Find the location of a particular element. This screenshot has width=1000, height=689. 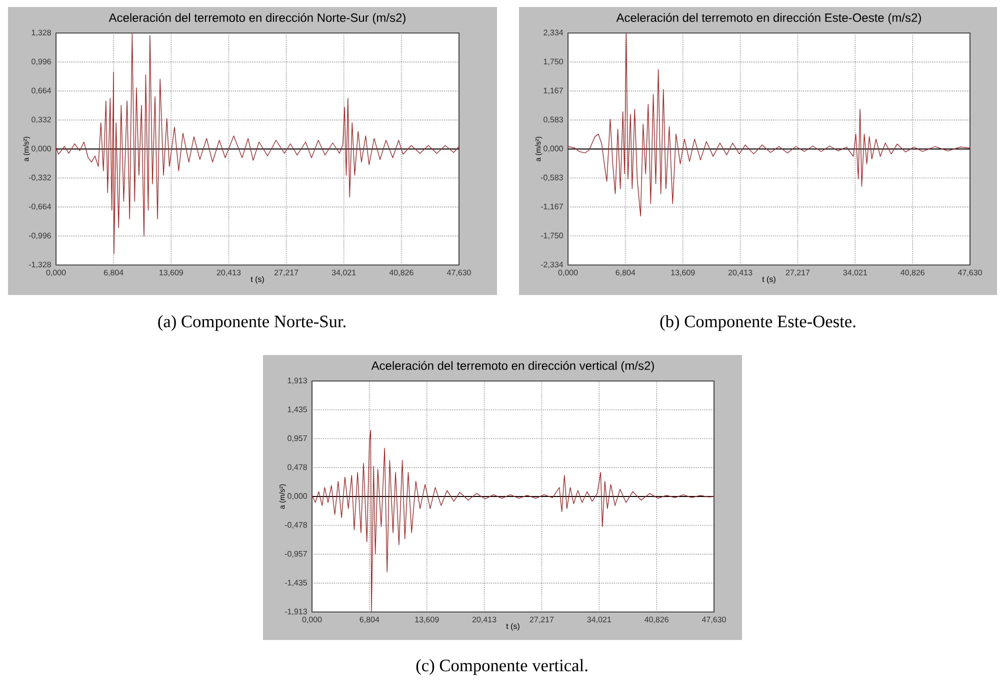

y-tick-label: 1,750 is located at coordinates (553, 62).